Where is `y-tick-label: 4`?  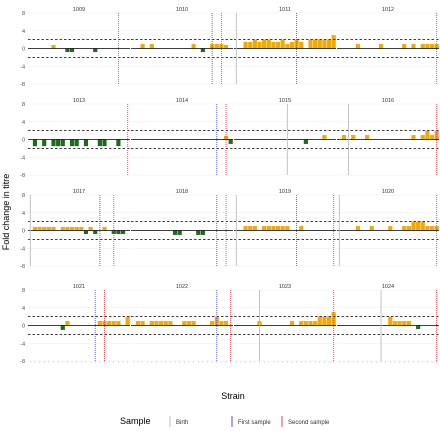 y-tick-label: 4 is located at coordinates (23, 309).